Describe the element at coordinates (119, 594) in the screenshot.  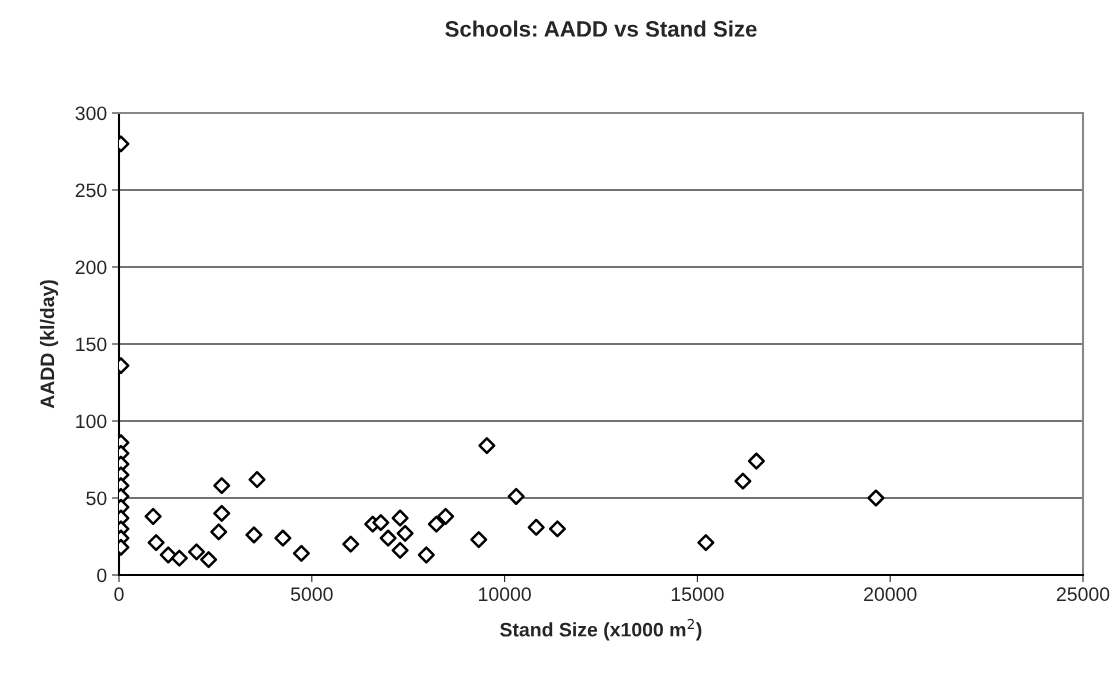
I see `x-tick-label: 0` at that location.